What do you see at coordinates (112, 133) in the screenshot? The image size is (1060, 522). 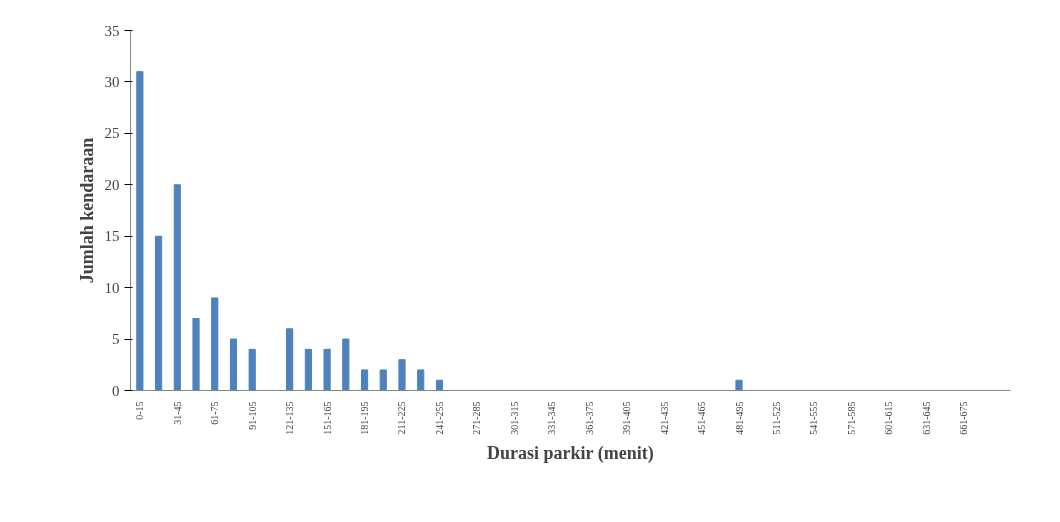 I see `y-tick-label: 25` at bounding box center [112, 133].